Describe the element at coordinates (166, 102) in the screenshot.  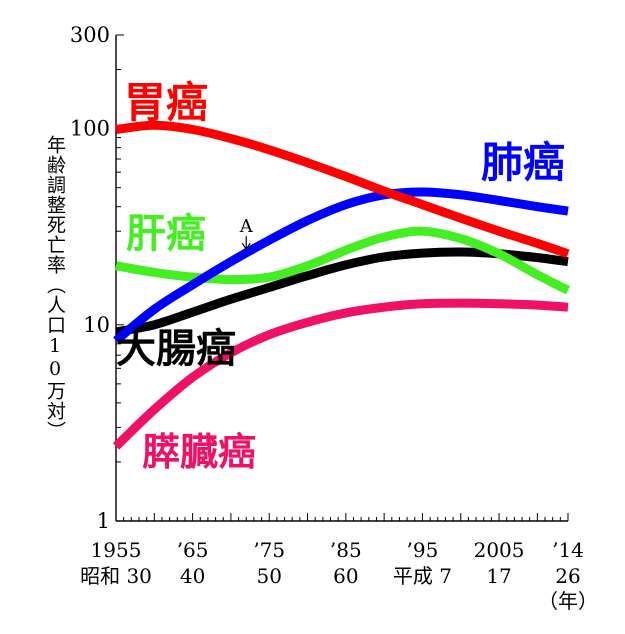
I see `series-label-stomach: 胃癌` at that location.